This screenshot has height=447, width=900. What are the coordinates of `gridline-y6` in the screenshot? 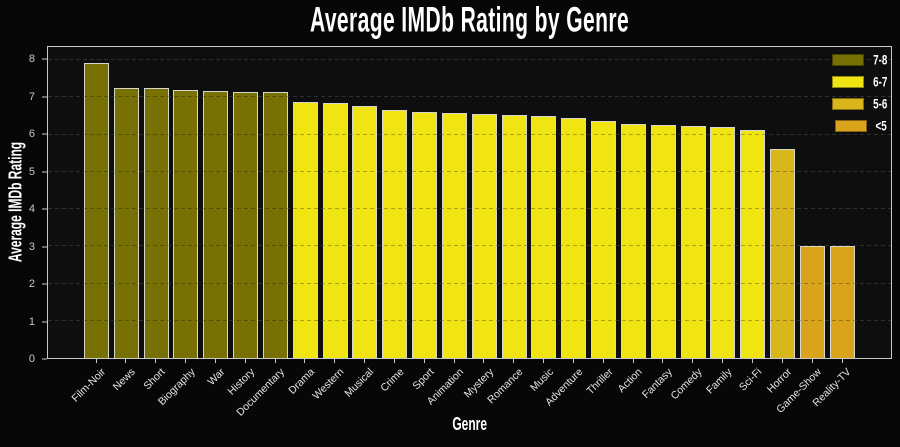 It's located at (469, 134).